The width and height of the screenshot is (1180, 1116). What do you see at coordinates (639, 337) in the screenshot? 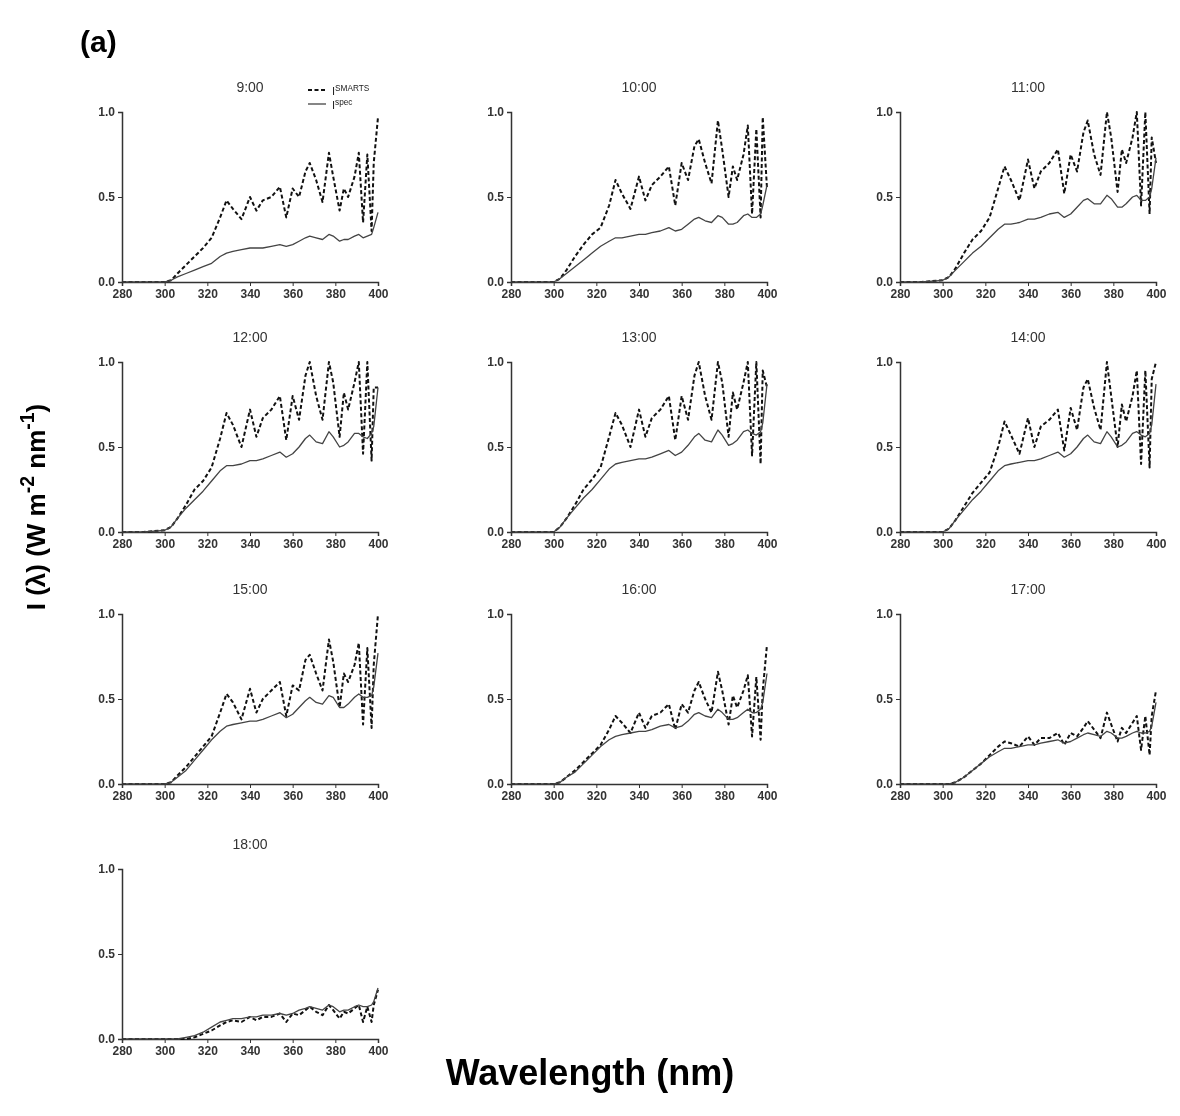
I see `chart-title: 13:00` at bounding box center [639, 337].